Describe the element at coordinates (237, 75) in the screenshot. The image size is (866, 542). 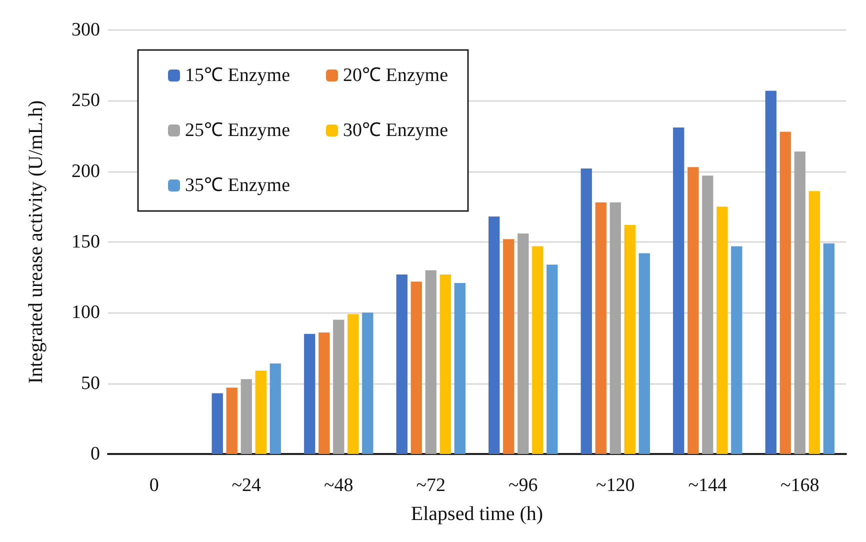
I see `legend-label: 15℃ Enzyme` at that location.